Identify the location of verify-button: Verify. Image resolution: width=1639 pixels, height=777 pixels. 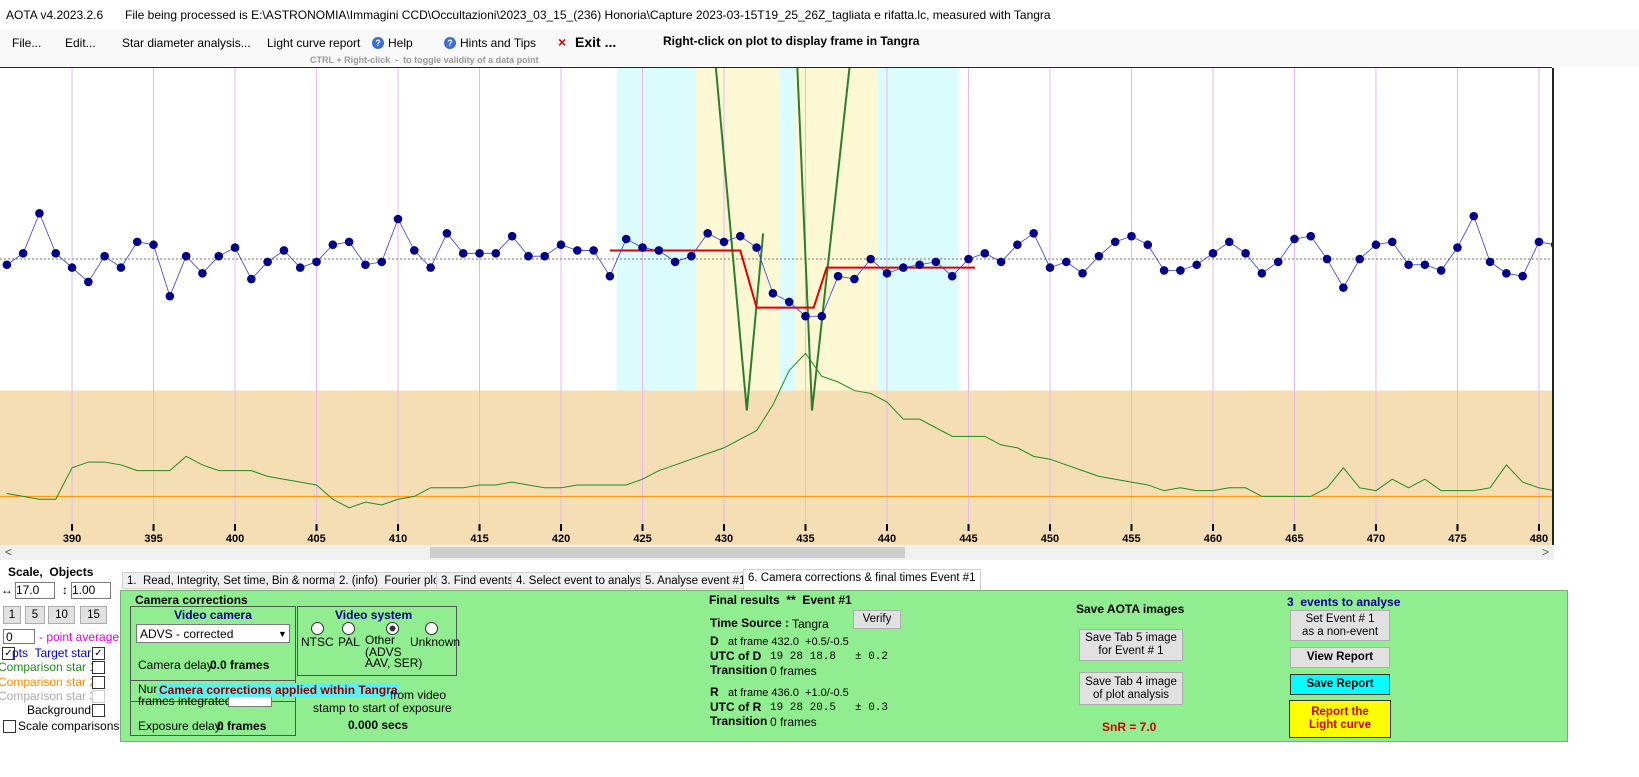
(877, 619).